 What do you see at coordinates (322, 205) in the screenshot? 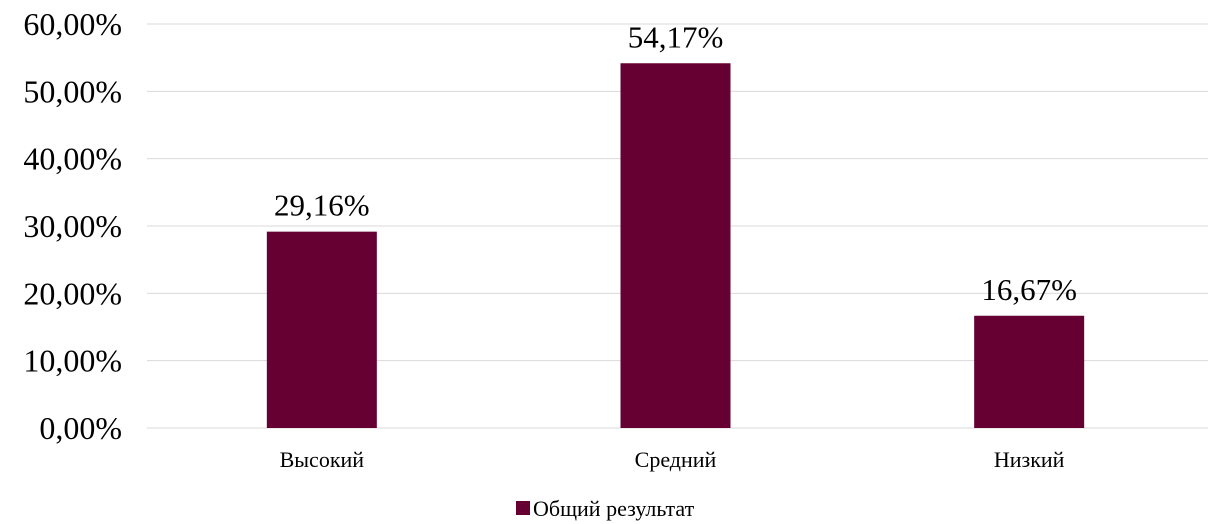
I see `bar-data-label: 29,16%` at bounding box center [322, 205].